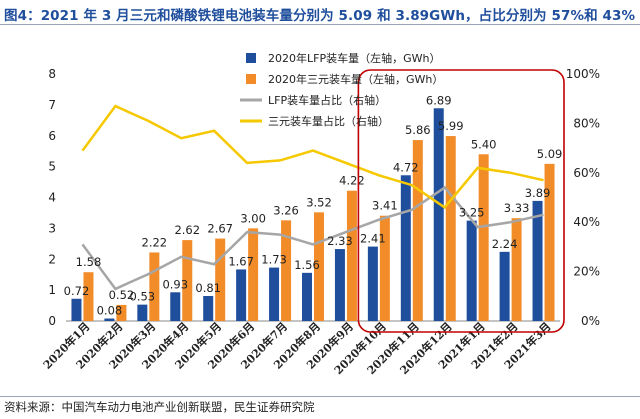  Describe the element at coordinates (354, 58) in the screenshot. I see `legend-label: 2020年LFP装车量（左轴，GWh）` at that location.